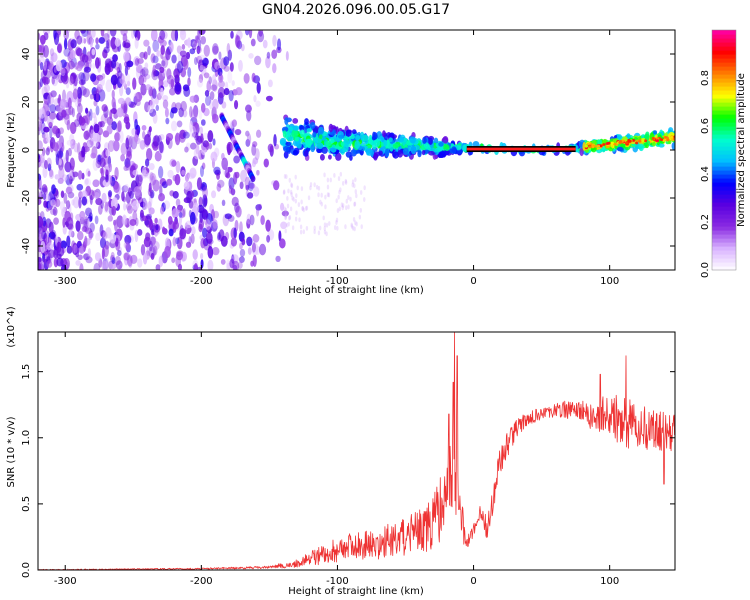 This screenshot has height=600, width=750. What do you see at coordinates (201, 281) in the screenshot?
I see `x-tick-label: -200` at bounding box center [201, 281].